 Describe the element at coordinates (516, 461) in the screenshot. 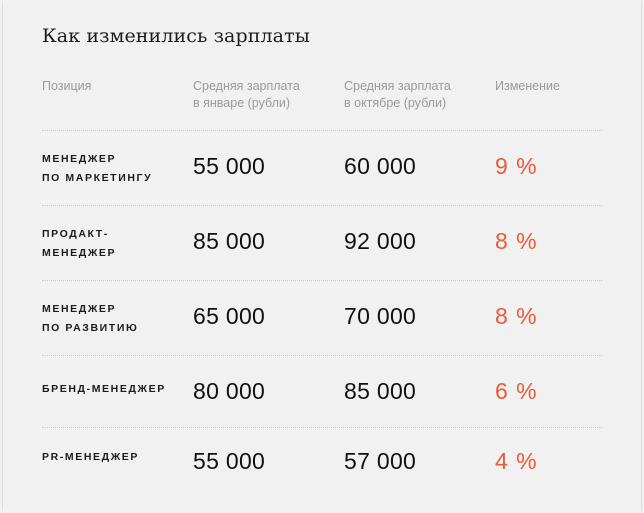

I see `change-percent: 4 %` at that location.